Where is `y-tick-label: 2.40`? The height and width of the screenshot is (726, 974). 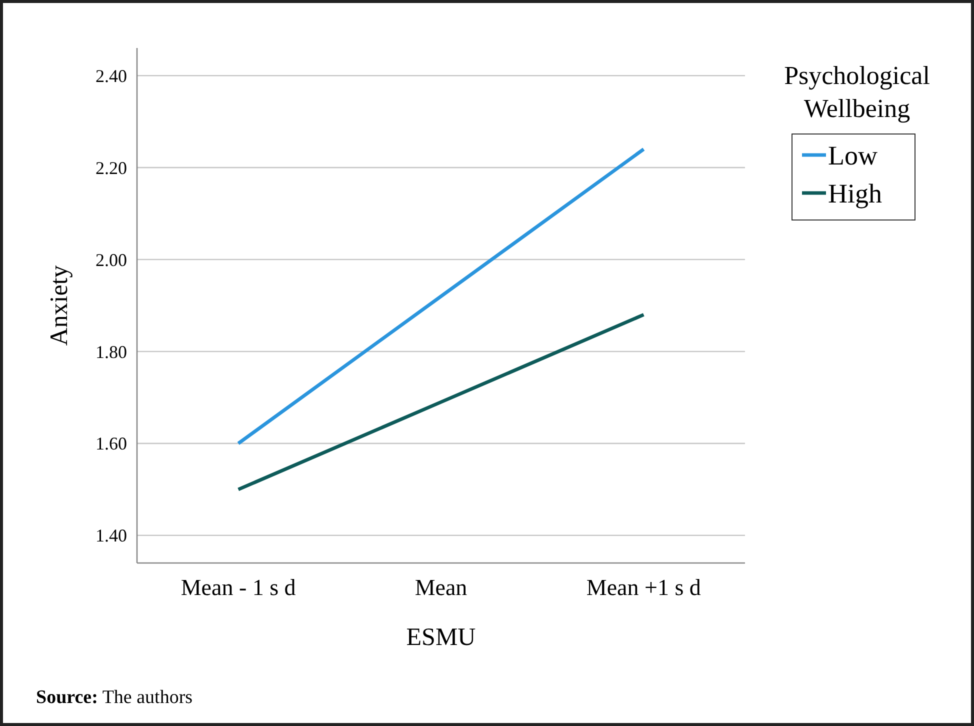
y-tick-label: 2.40 is located at coordinates (111, 76).